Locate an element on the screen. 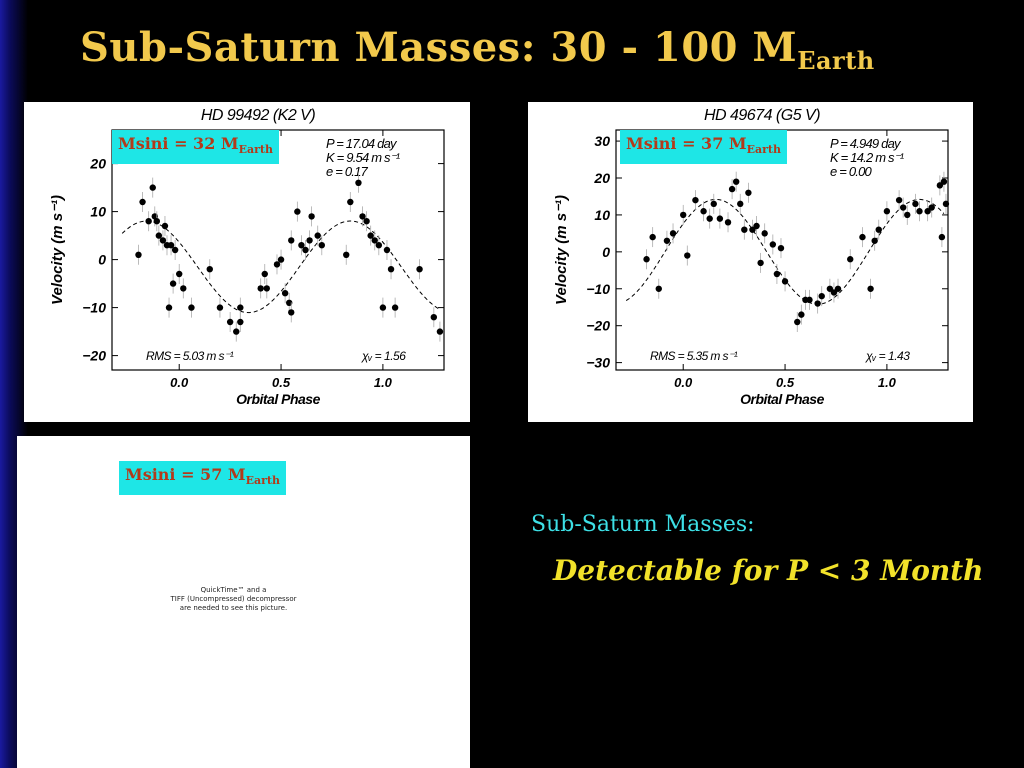 Image resolution: width=1024 pixels, height=768 pixels. hd99492-param-label: e = 0.17 is located at coordinates (347, 171).